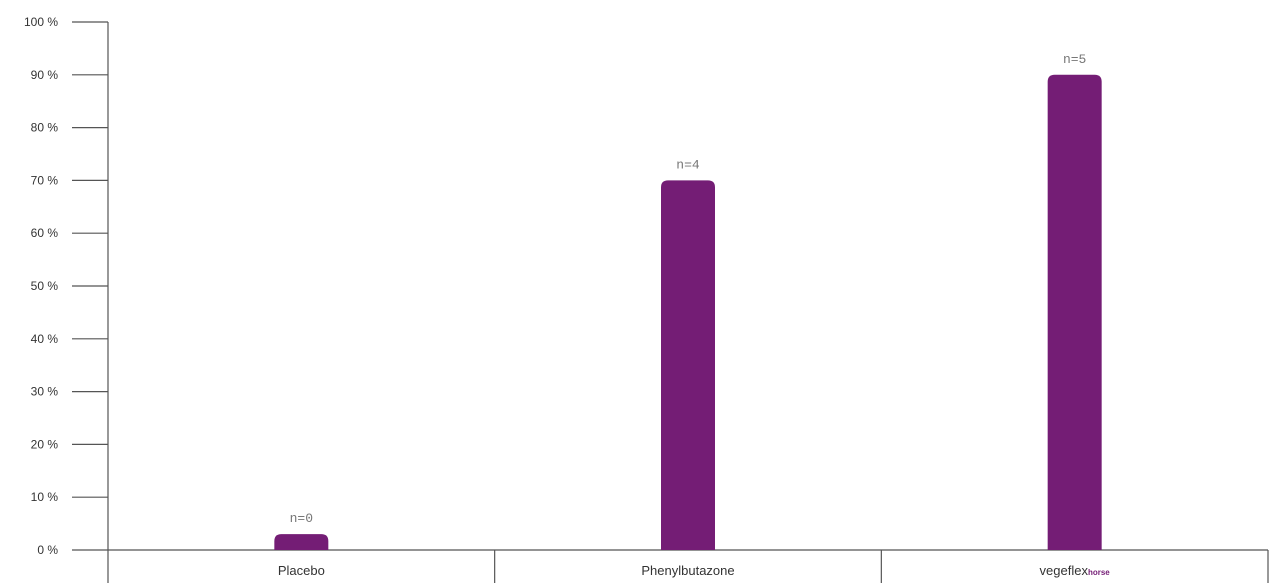 The image size is (1272, 583). I want to click on x-tick-label: vegeflexhorse, so click(1075, 570).